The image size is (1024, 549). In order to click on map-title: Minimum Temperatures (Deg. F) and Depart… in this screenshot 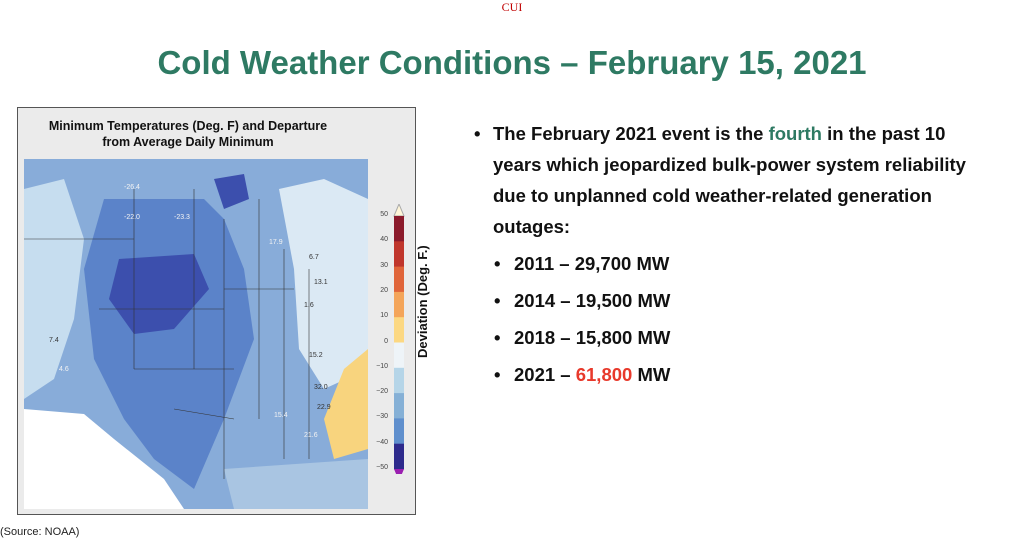, I will do `click(188, 134)`.